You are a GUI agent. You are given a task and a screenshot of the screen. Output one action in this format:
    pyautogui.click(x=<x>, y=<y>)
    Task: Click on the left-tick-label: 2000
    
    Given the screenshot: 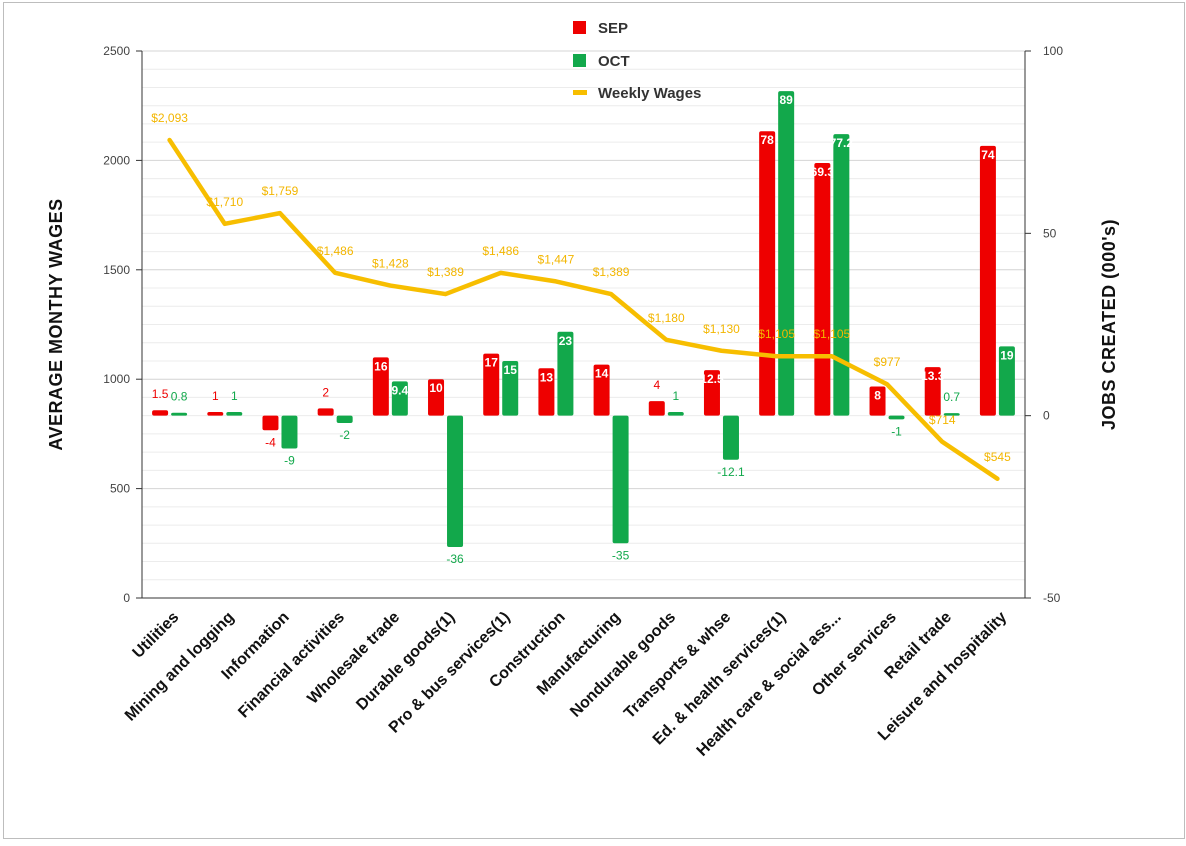 What is the action you would take?
    pyautogui.click(x=116, y=160)
    